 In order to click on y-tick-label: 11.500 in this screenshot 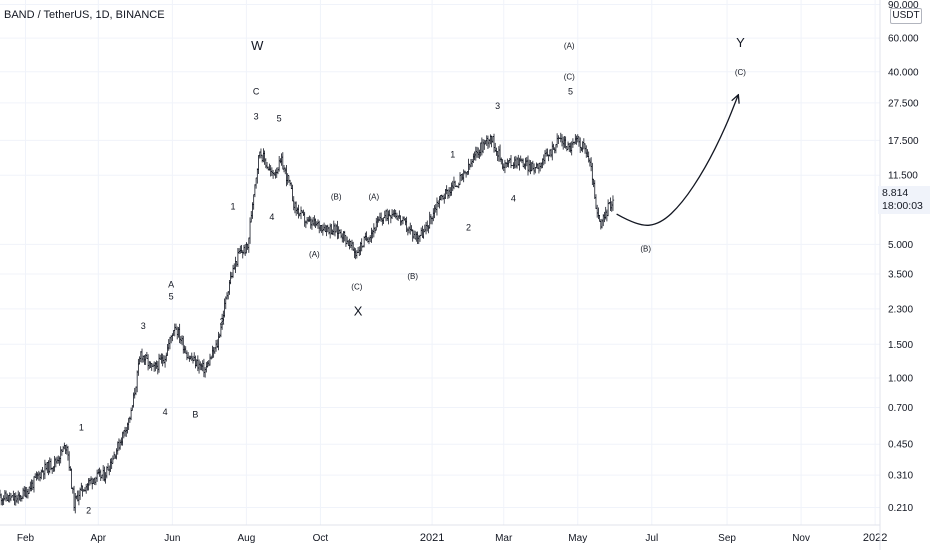, I will do `click(903, 176)`.